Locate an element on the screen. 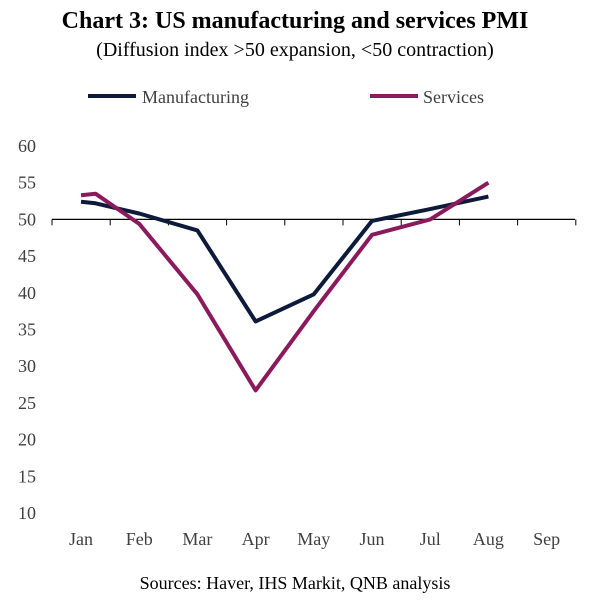 The height and width of the screenshot is (603, 590). y-tick-label: 60 is located at coordinates (27, 146).